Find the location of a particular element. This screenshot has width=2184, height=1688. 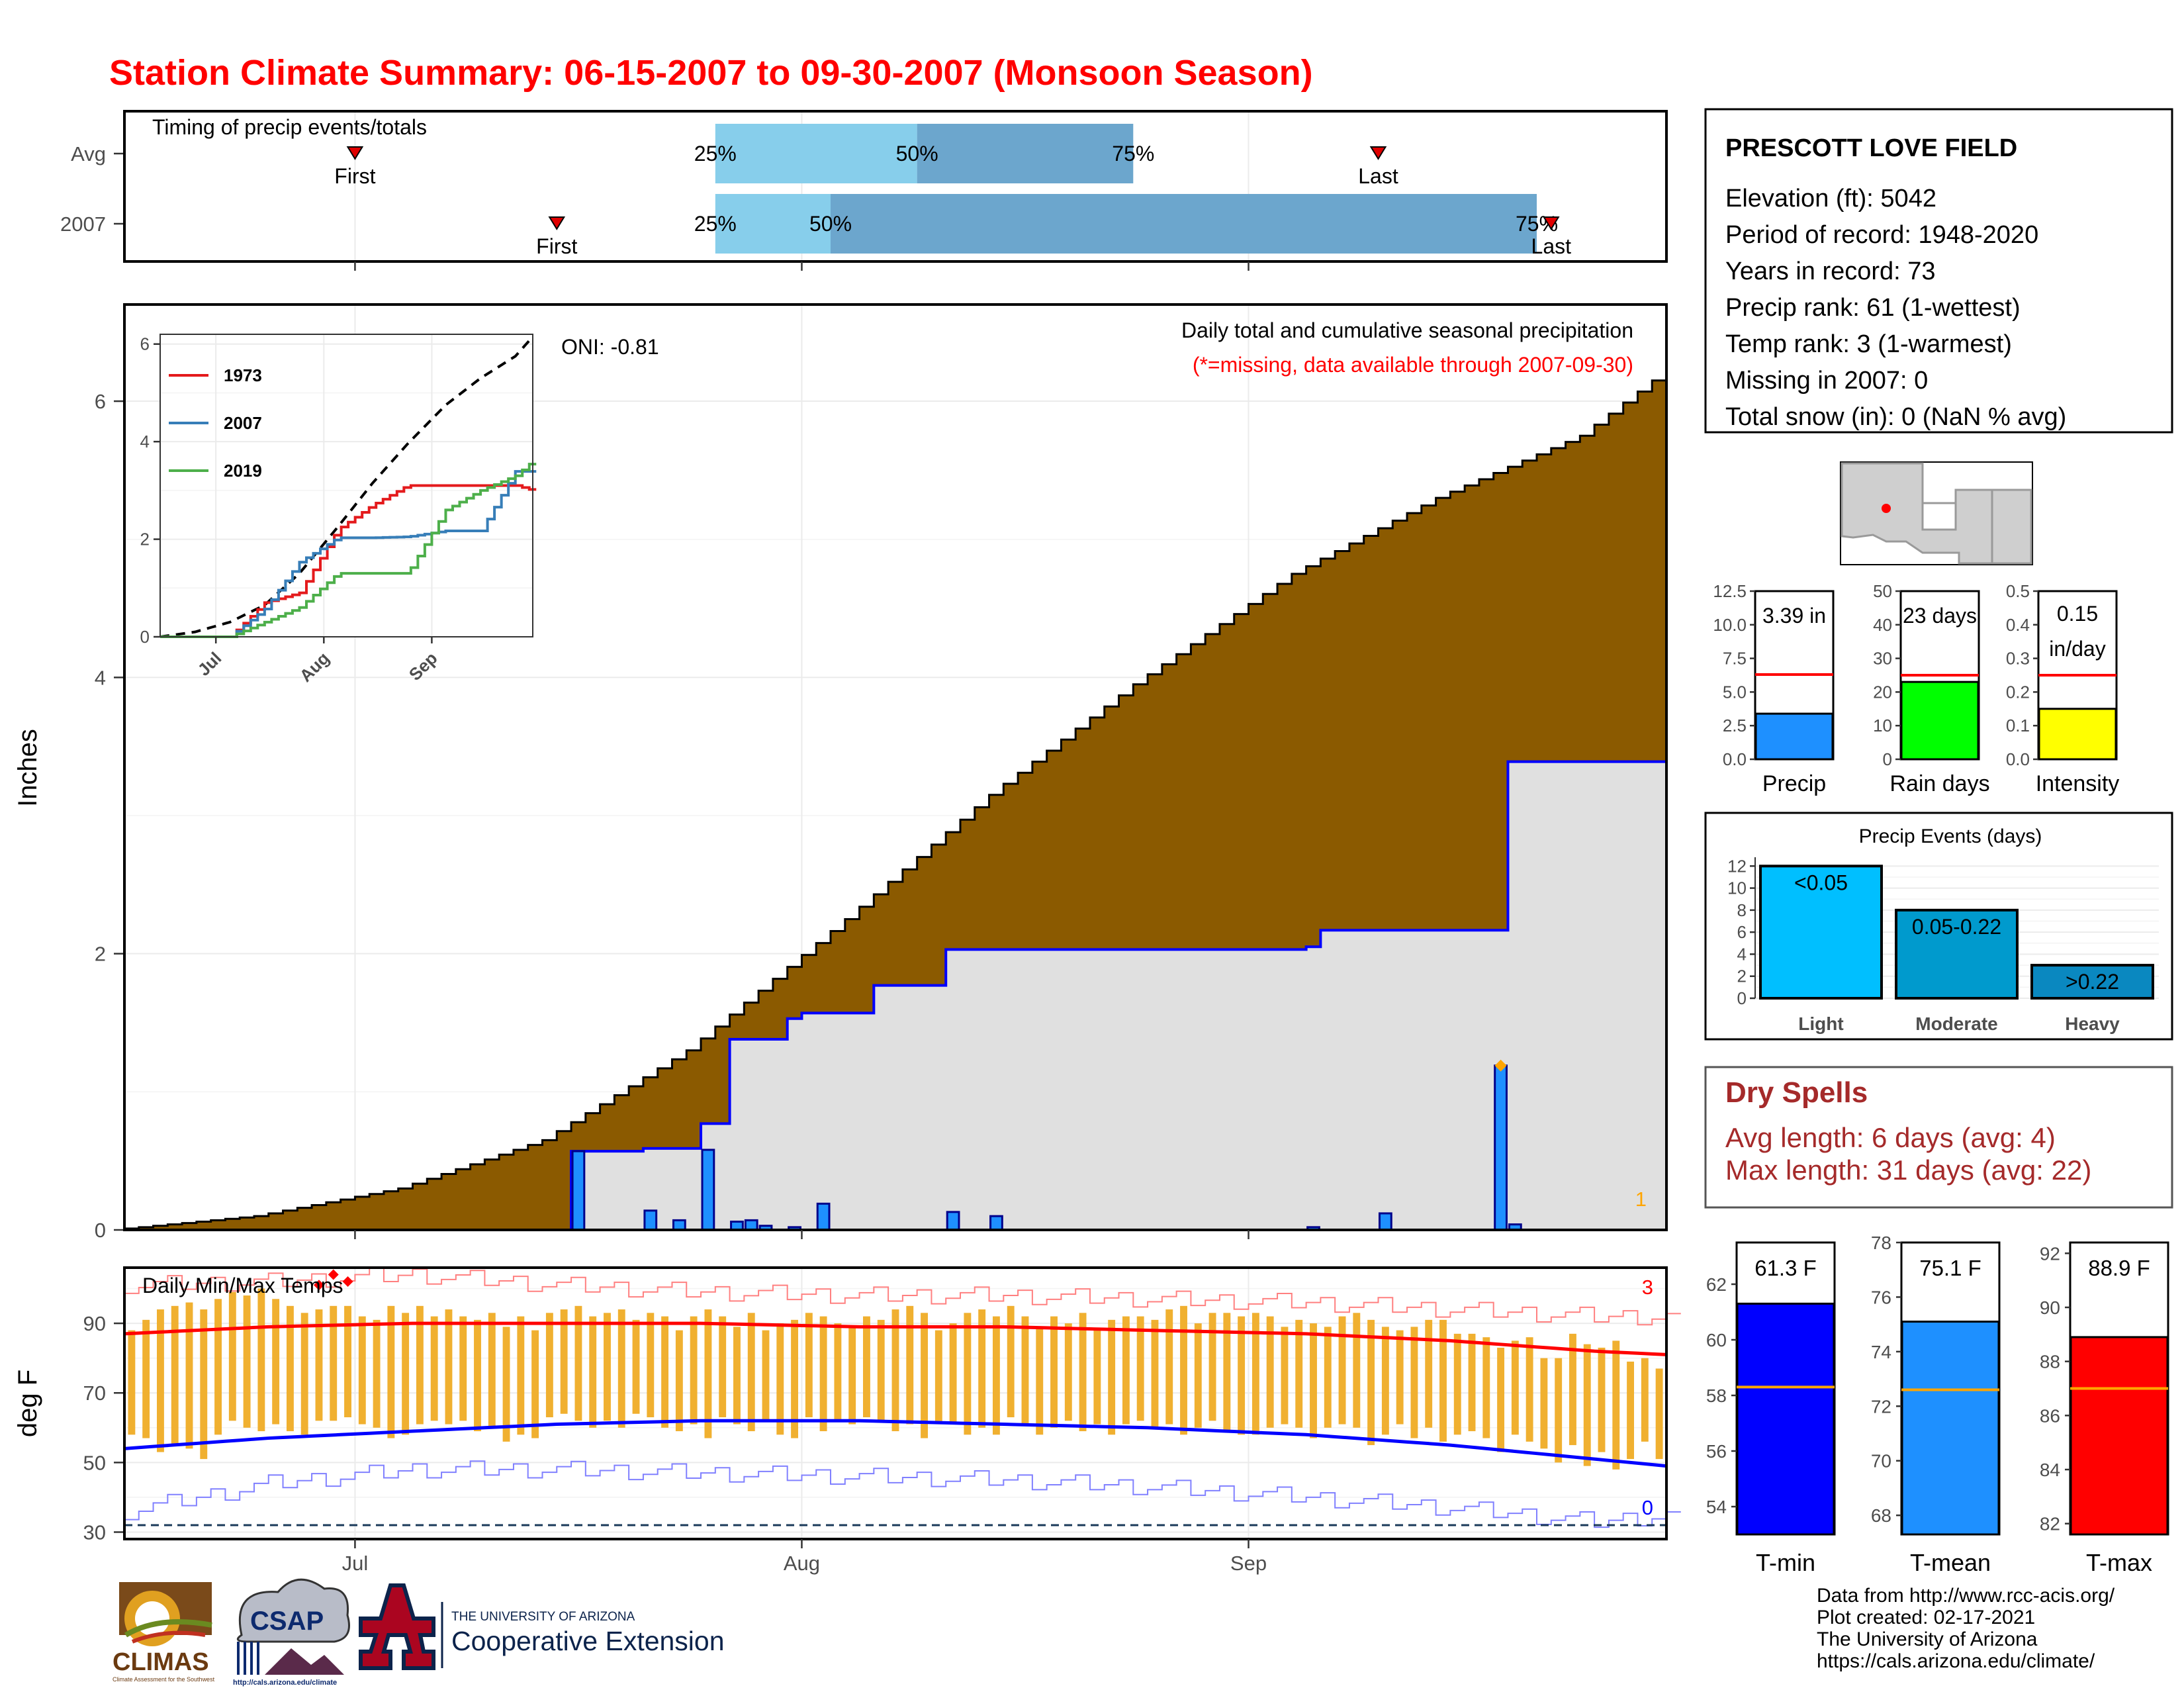

temp-bar-t-mean: 75.1 F 68 70 72 74 76 78 T-mean is located at coordinates (1936, 1404).